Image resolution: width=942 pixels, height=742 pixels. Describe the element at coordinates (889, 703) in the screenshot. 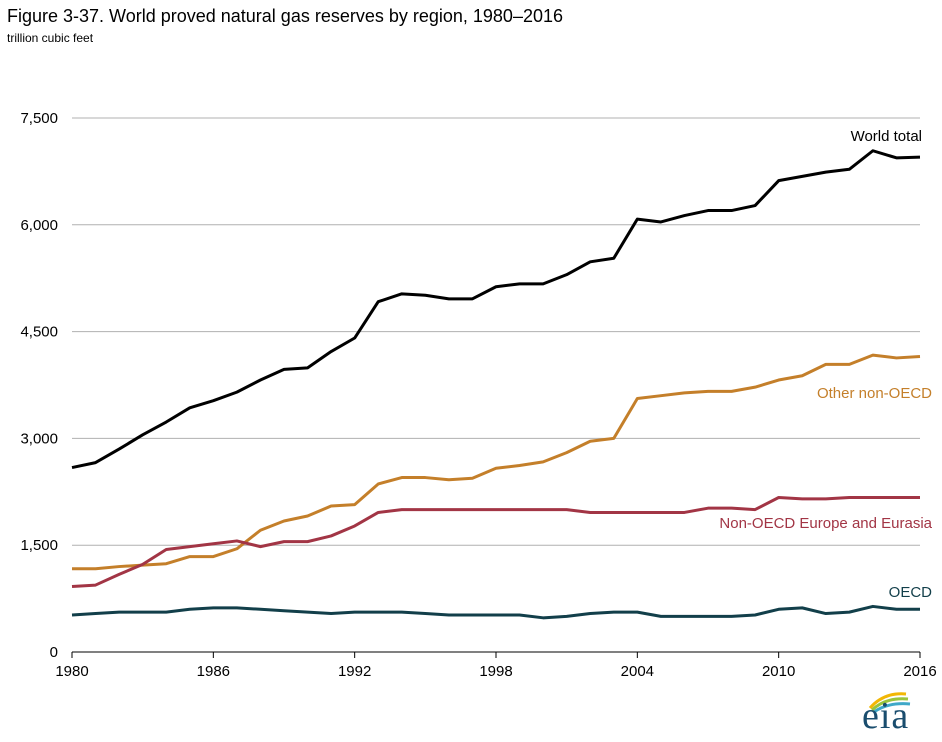

I see `eia-logo-swoosh-icon` at that location.